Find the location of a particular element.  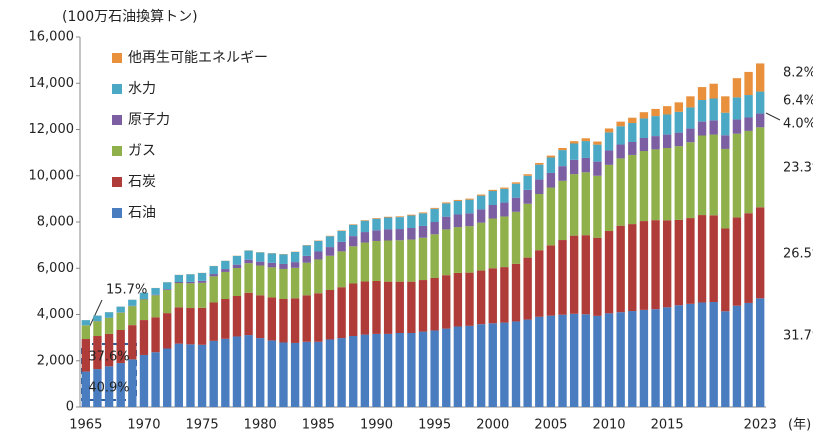

x-tick-label: 2015 is located at coordinates (667, 425).